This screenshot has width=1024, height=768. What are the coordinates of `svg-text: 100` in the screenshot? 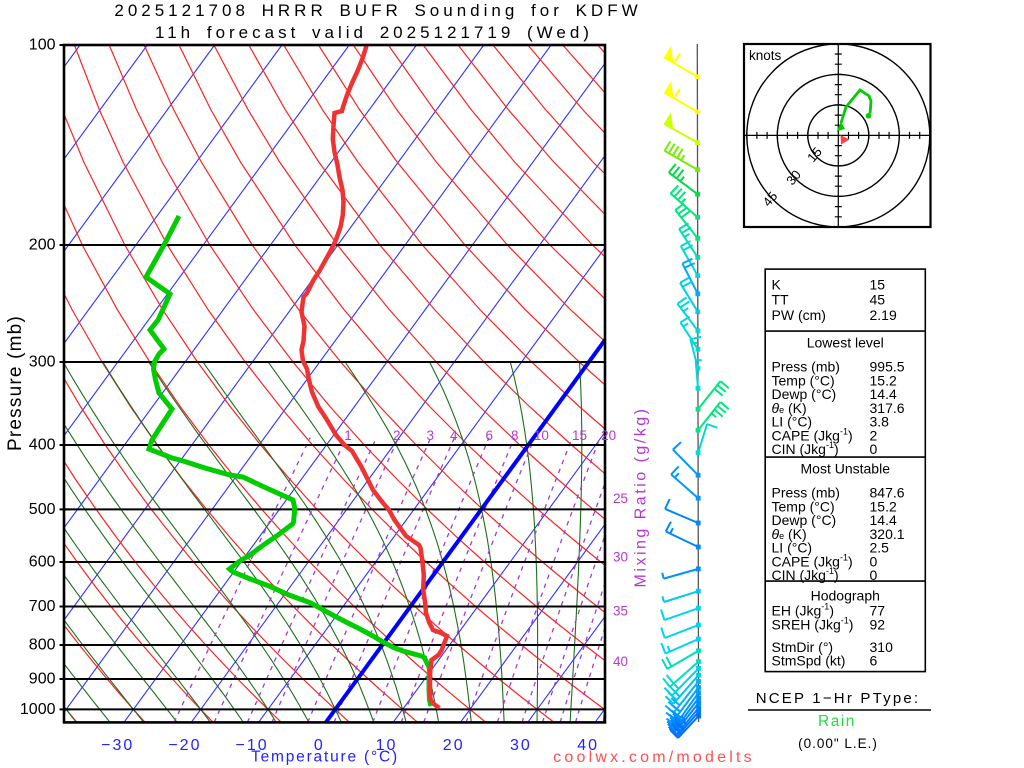 It's located at (42, 45).